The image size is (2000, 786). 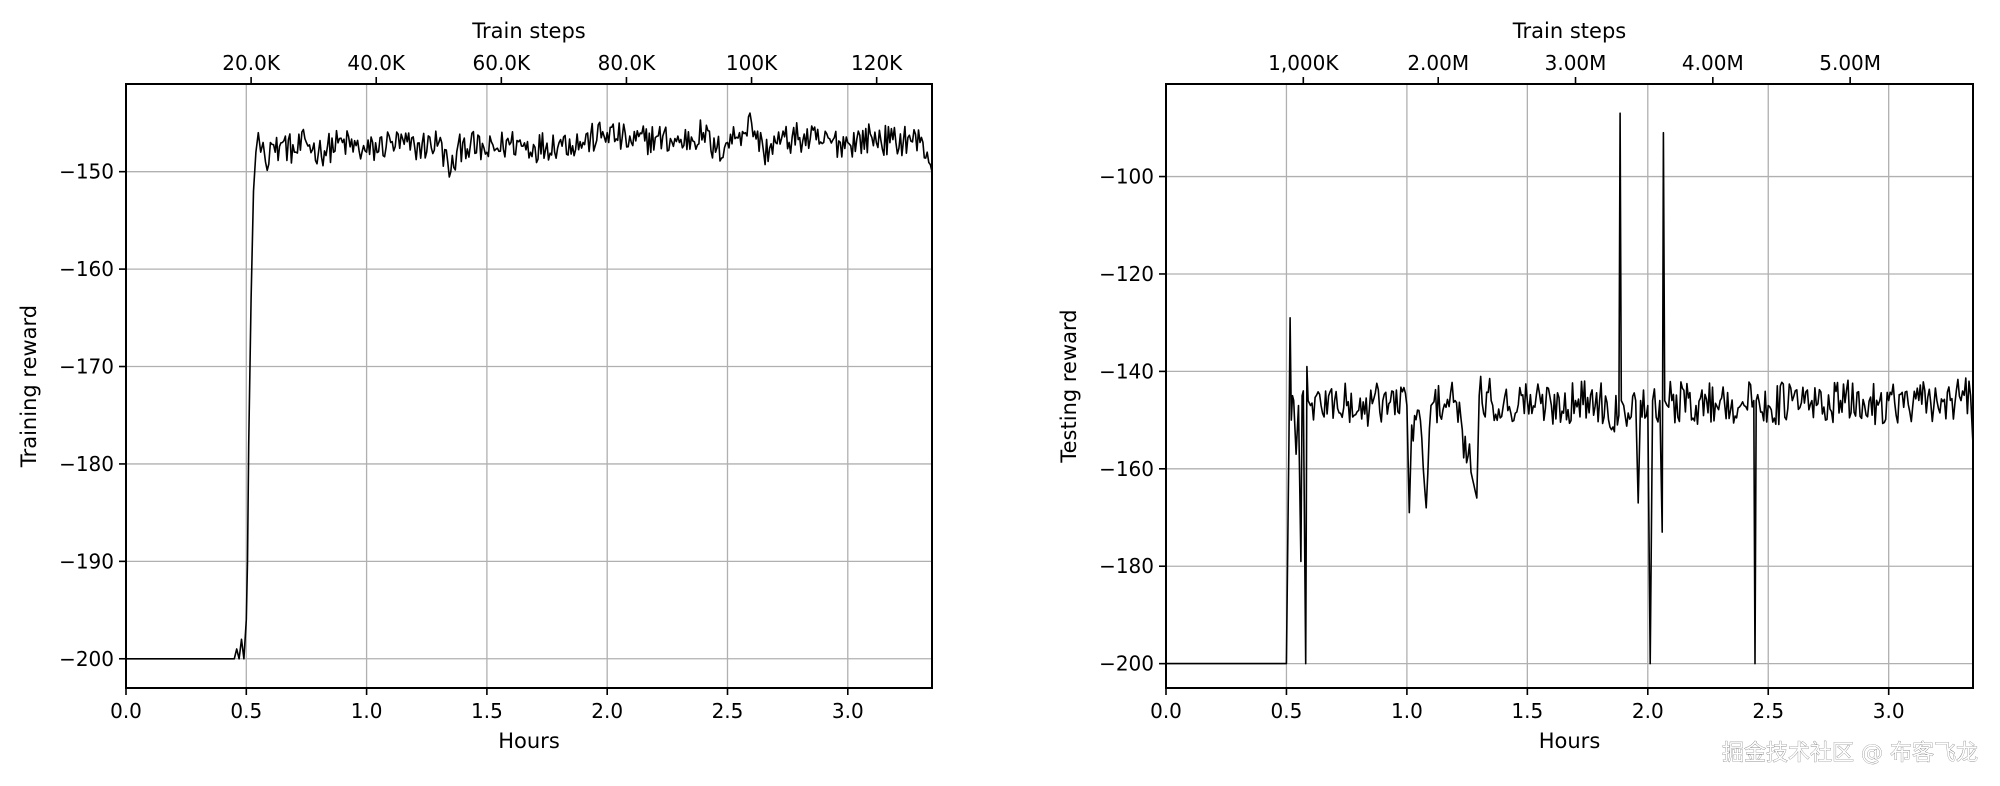 I want to click on top-tick-label: 2.00M, so click(x=1438, y=63).